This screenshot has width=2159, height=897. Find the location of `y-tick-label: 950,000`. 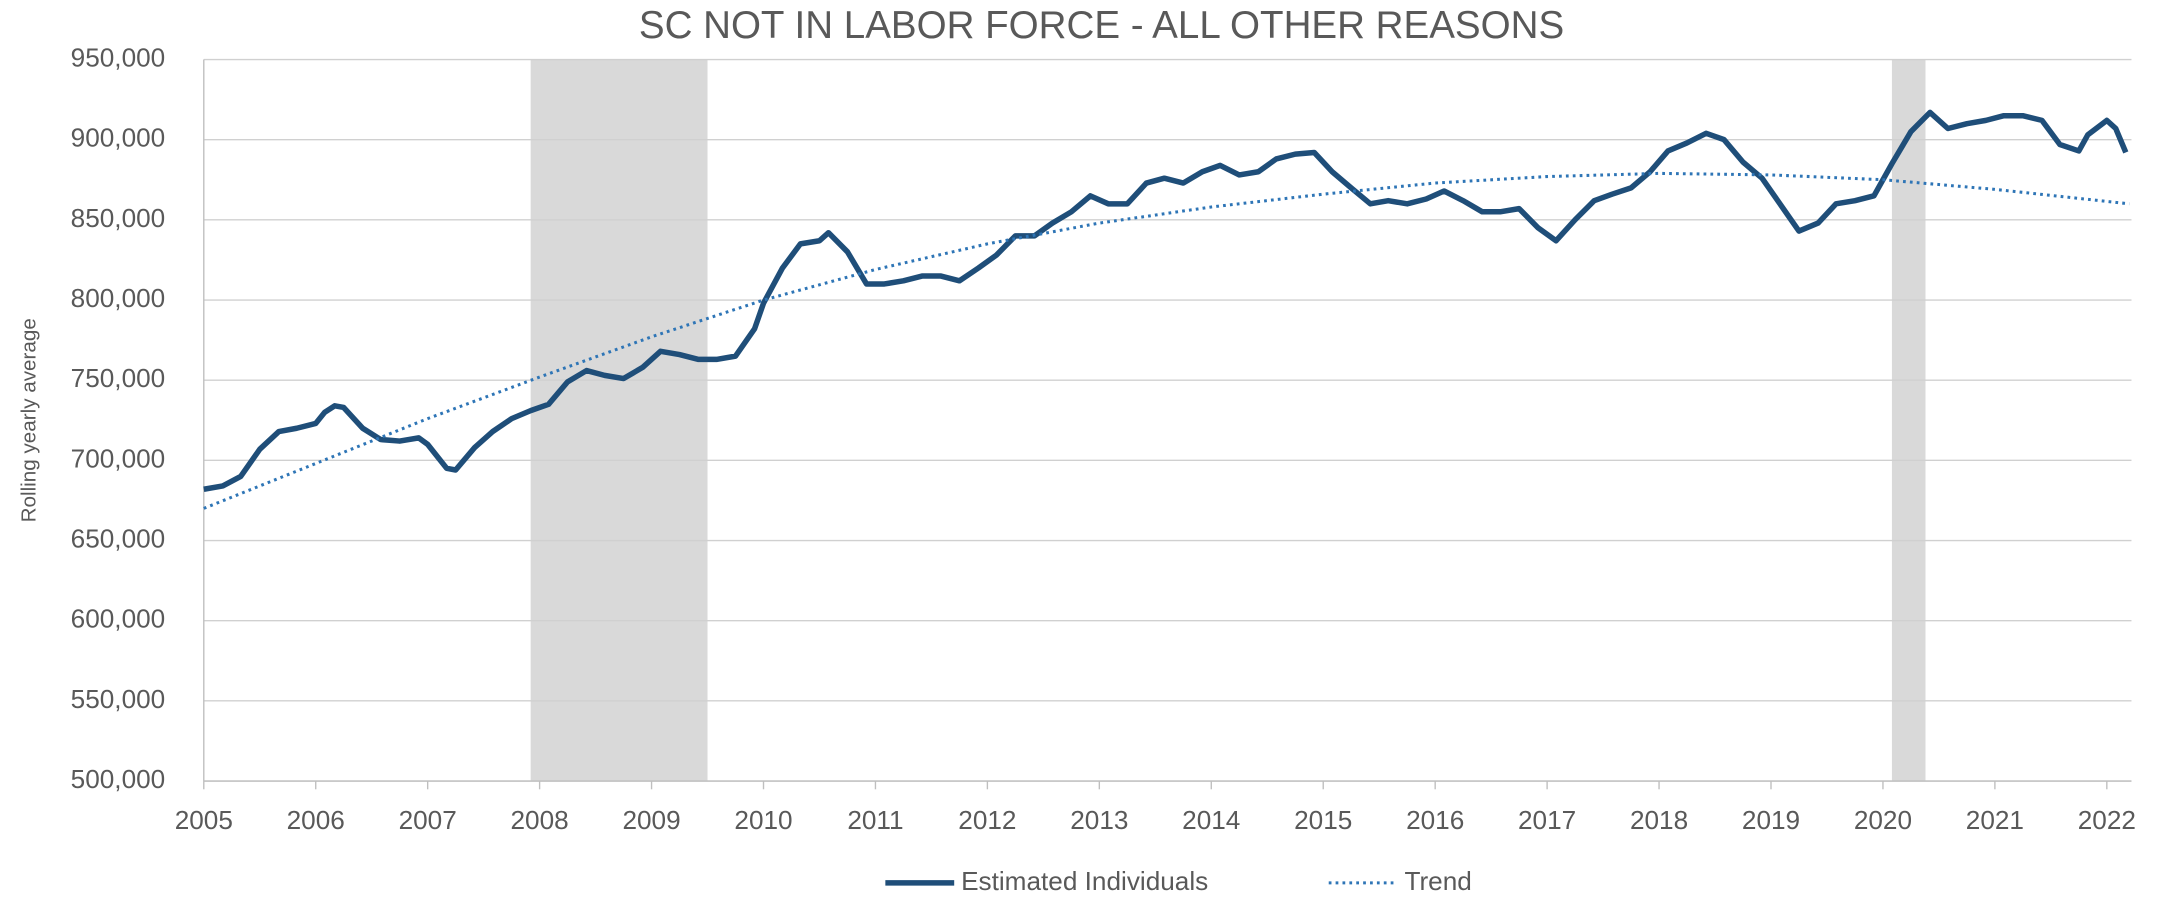

y-tick-label: 950,000 is located at coordinates (118, 57).